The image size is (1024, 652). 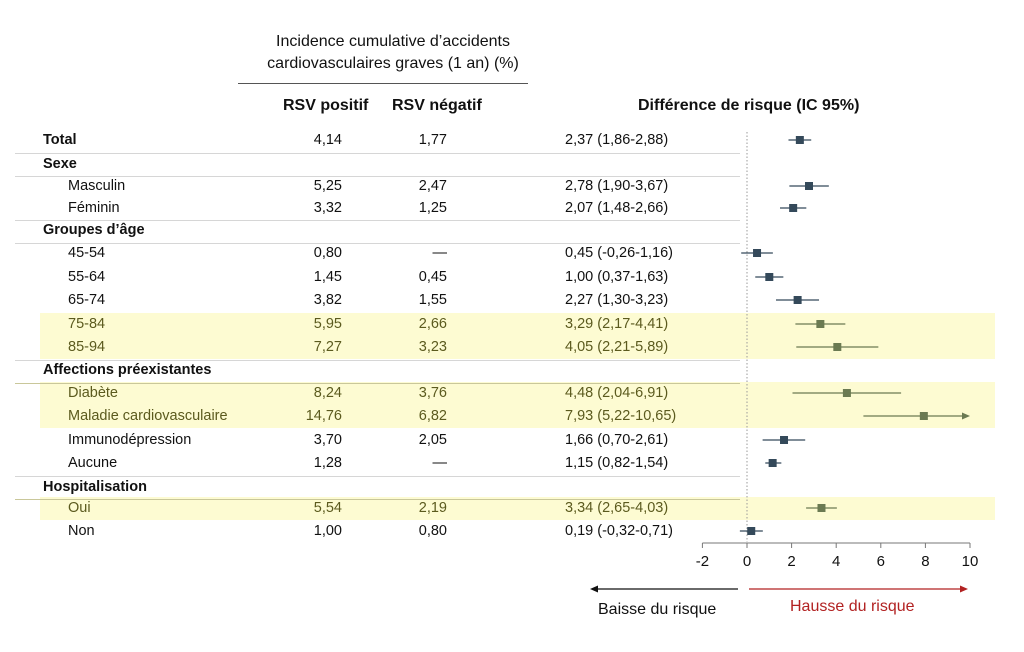 I want to click on x-tick-label: 8, so click(x=925, y=561).